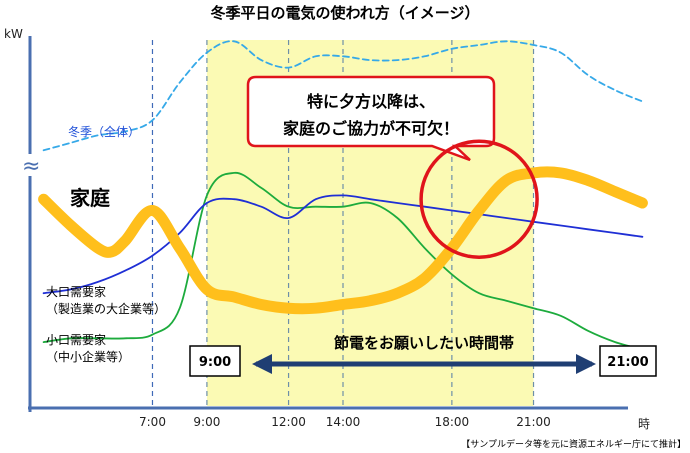  What do you see at coordinates (479, 199) in the screenshot?
I see `evening-peak-circle` at bounding box center [479, 199].